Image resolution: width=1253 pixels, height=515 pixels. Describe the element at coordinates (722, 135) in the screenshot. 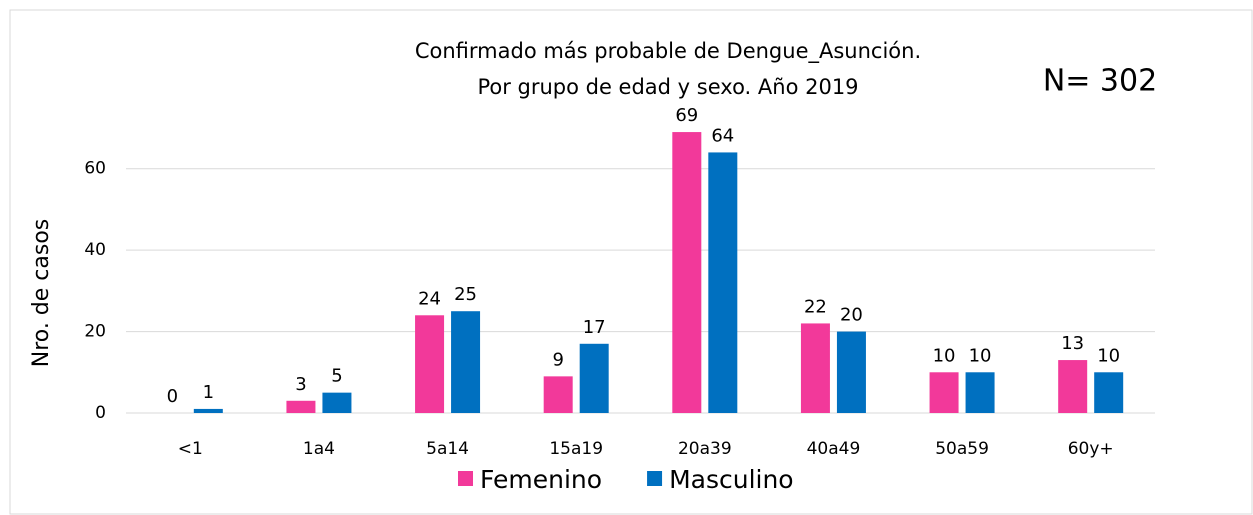

I see `data-label: 64` at that location.